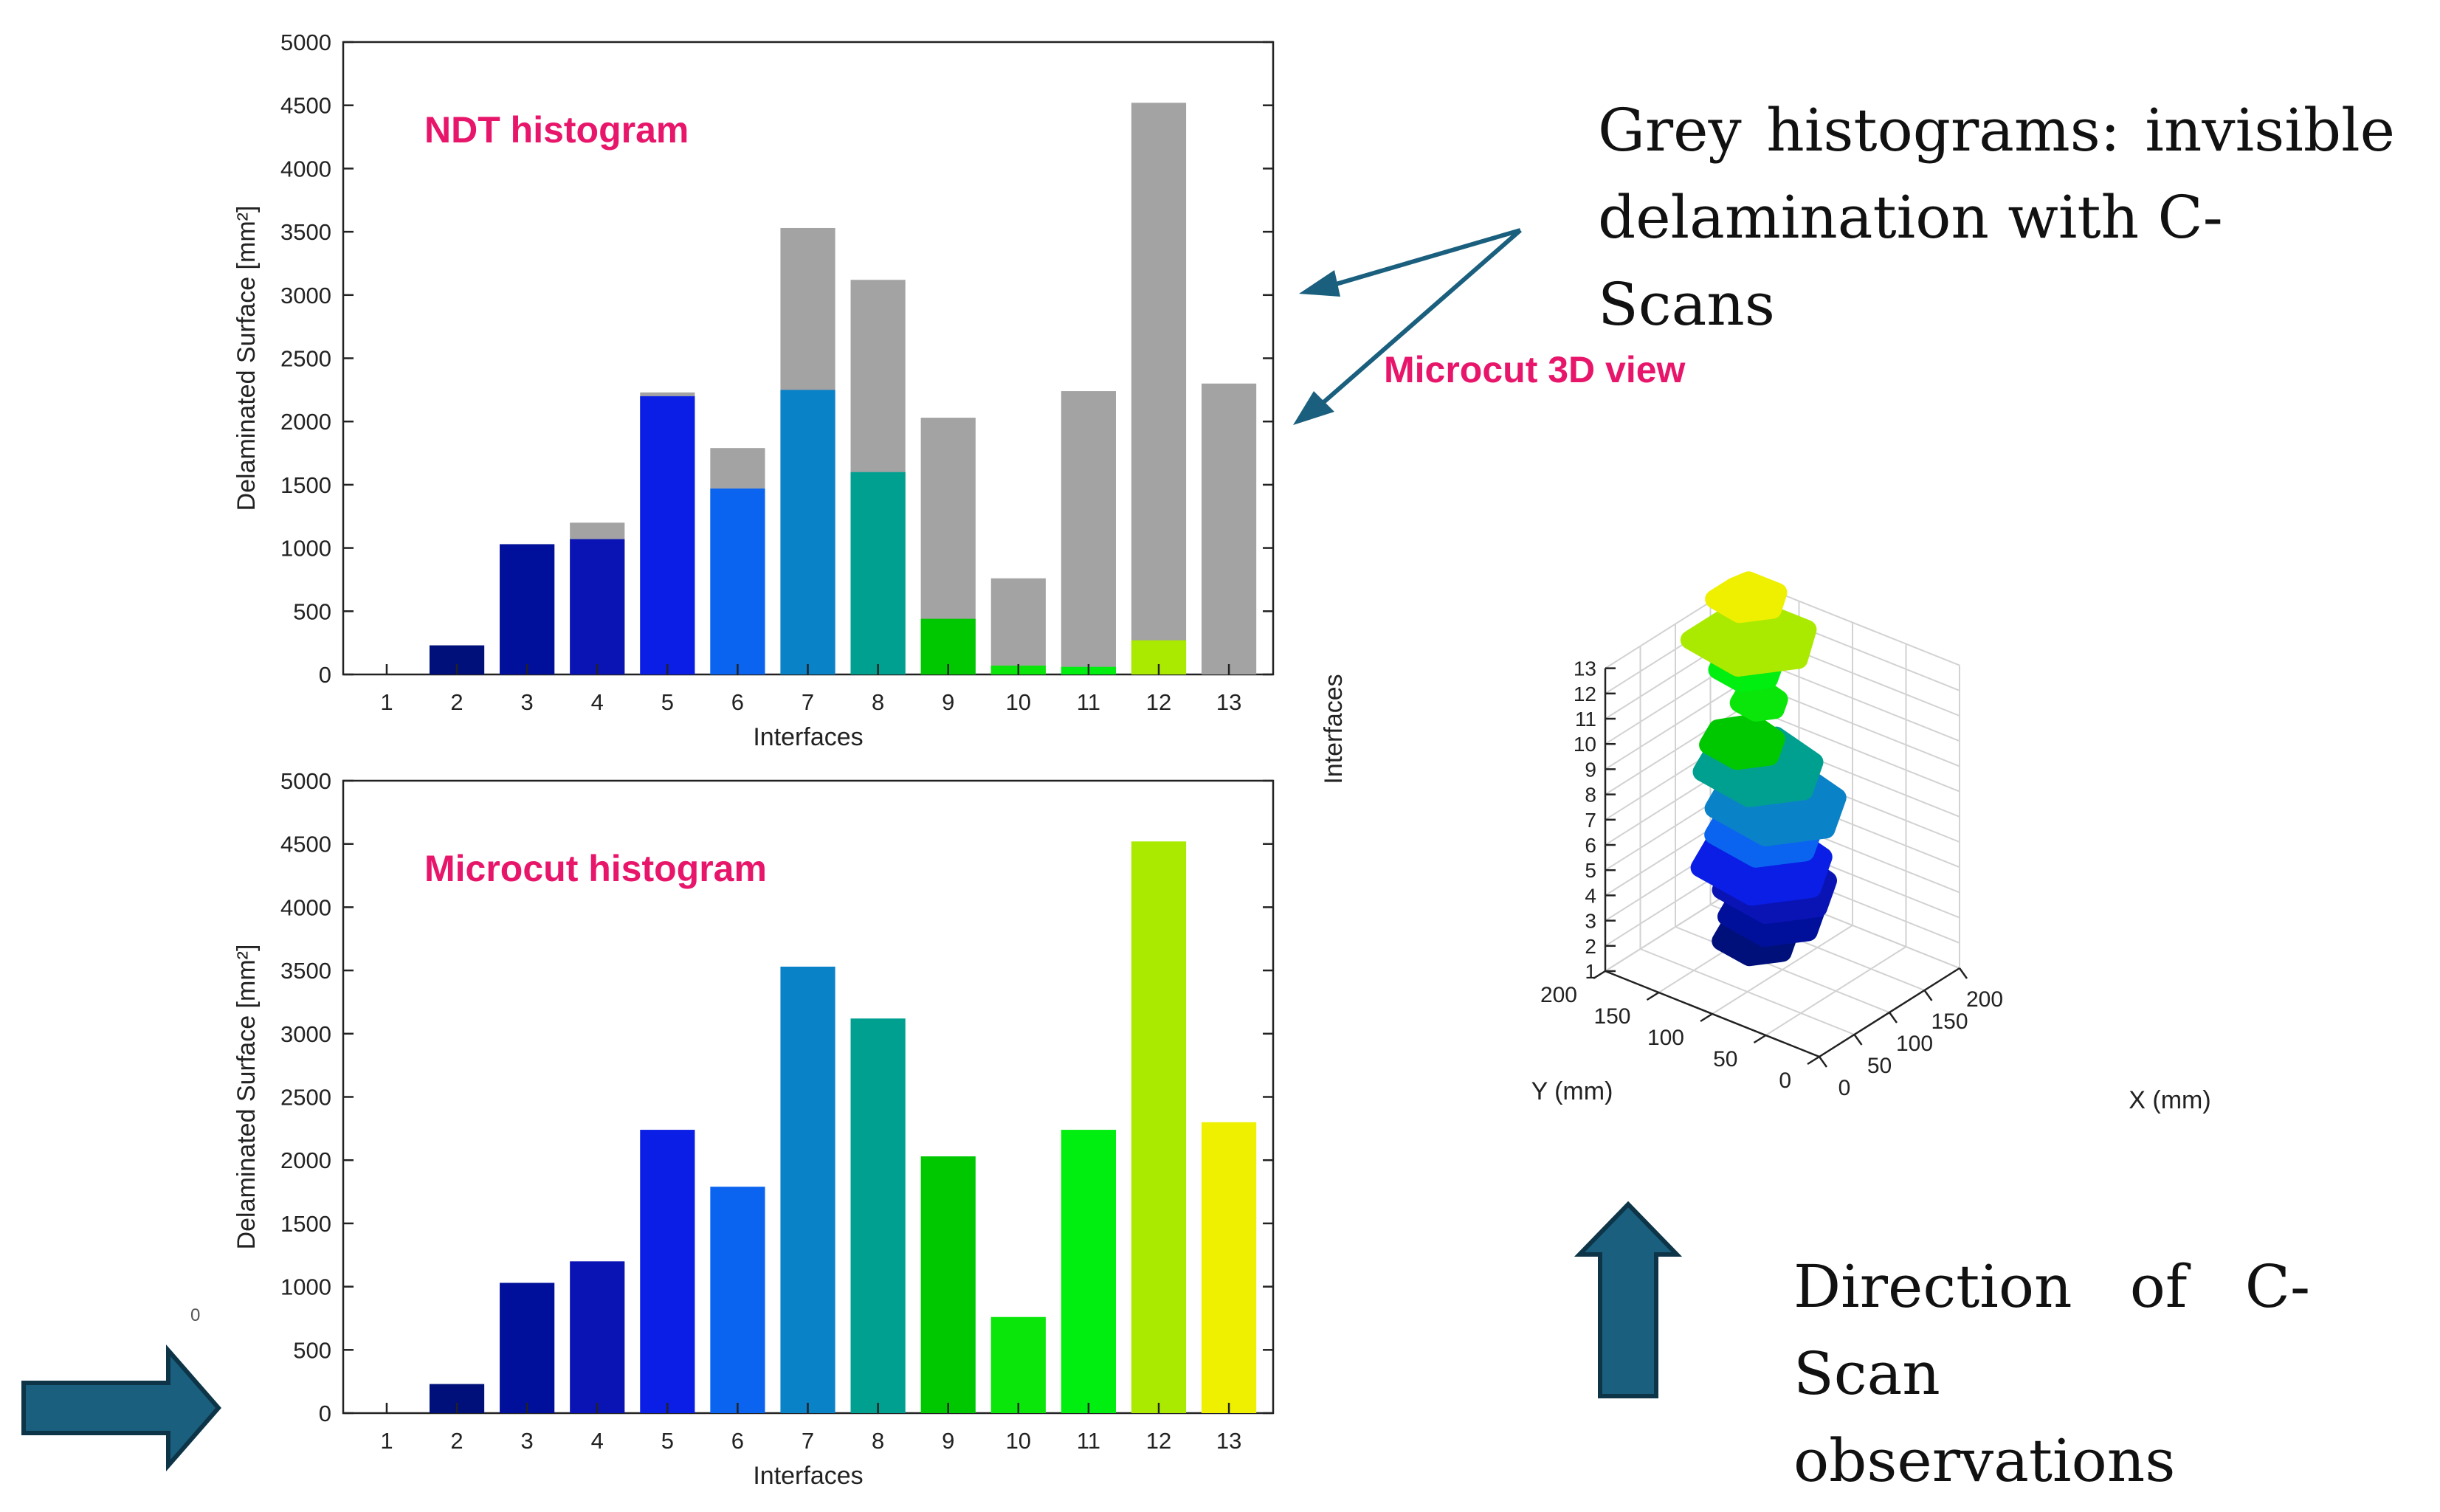 This screenshot has width=2440, height=1512. What do you see at coordinates (1725, 1059) in the screenshot?
I see `y-tick-label: 50` at bounding box center [1725, 1059].